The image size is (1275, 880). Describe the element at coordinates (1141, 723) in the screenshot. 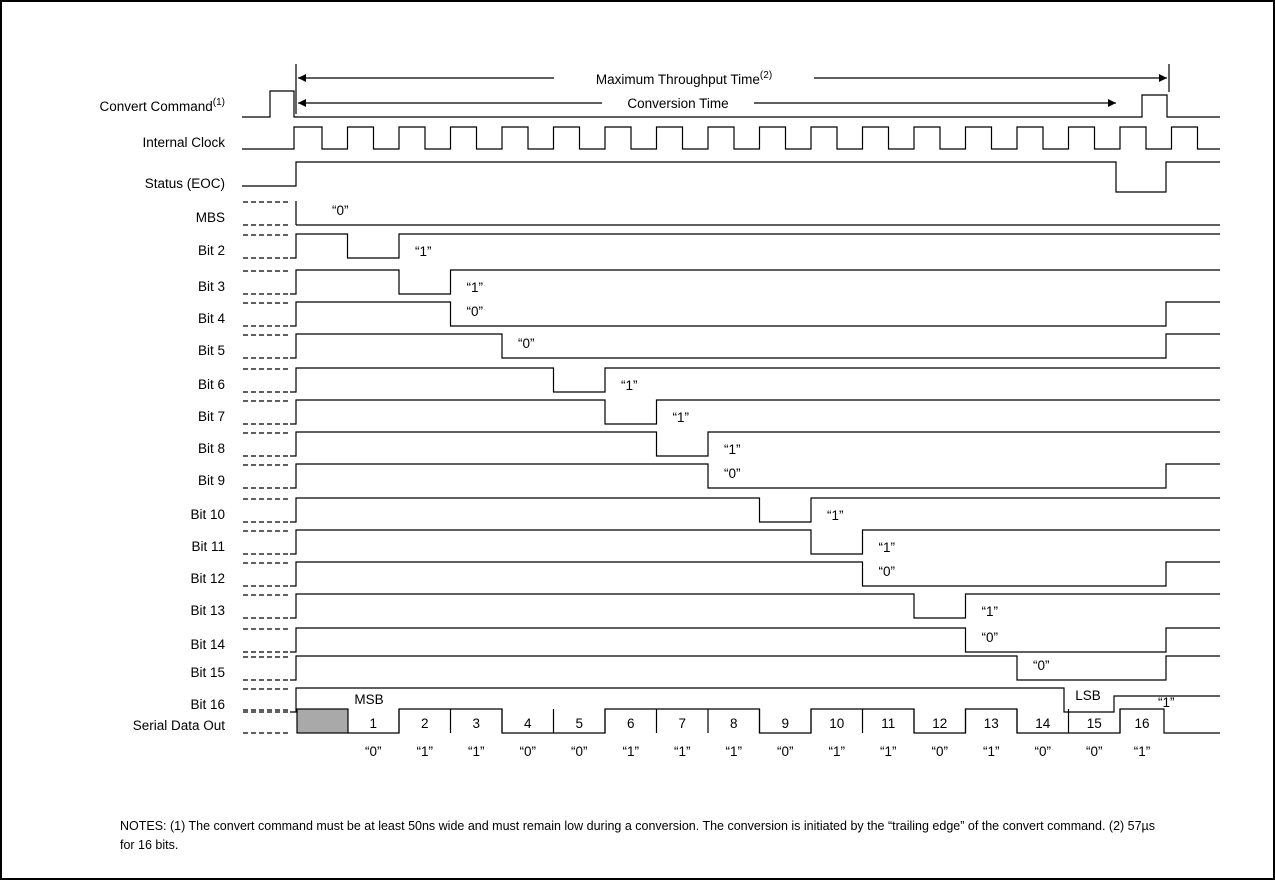

I see `serial-slot-number-16: 16` at that location.